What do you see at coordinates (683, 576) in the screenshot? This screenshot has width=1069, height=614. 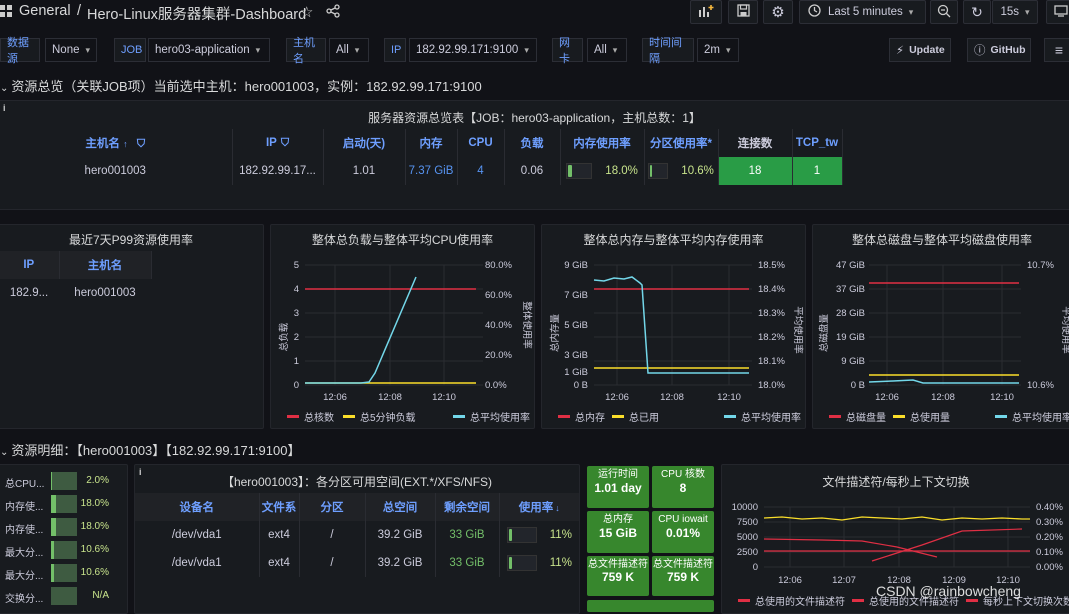 I see `stat-file-descriptors-2: 总文件描述符 759 K` at bounding box center [683, 576].